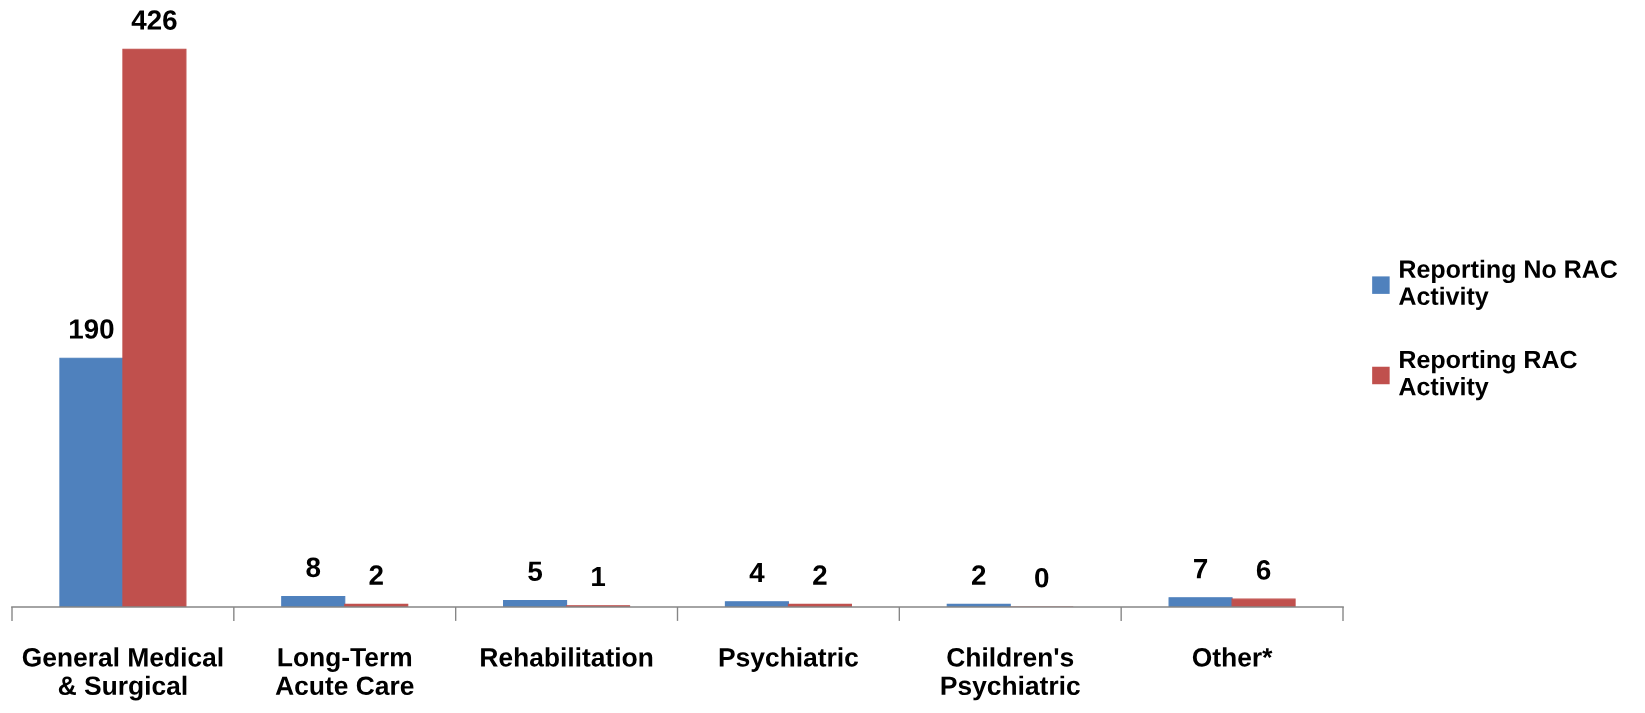  What do you see at coordinates (599, 576) in the screenshot?
I see `data-label: 1` at bounding box center [599, 576].